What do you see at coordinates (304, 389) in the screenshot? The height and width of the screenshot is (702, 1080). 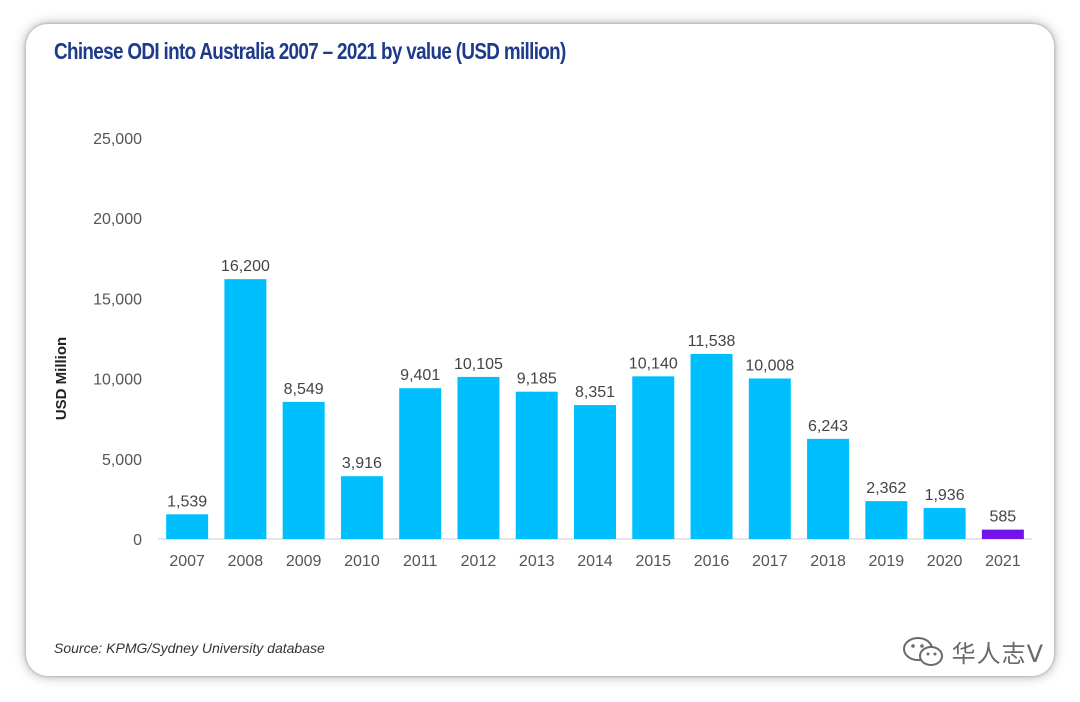 I see `data-label-2009: 8,549` at bounding box center [304, 389].